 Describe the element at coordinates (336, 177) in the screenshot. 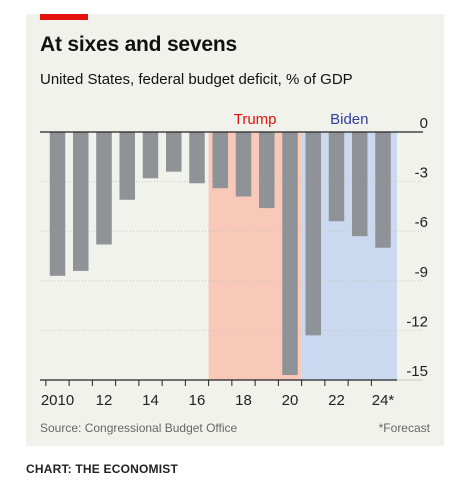

I see `bar-2022` at that location.